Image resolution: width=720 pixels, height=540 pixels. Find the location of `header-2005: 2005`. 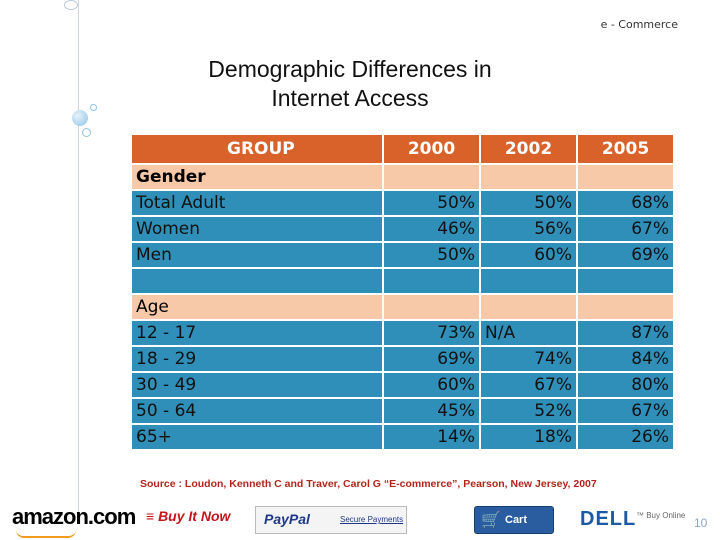

header-2005: 2005 is located at coordinates (625, 149).